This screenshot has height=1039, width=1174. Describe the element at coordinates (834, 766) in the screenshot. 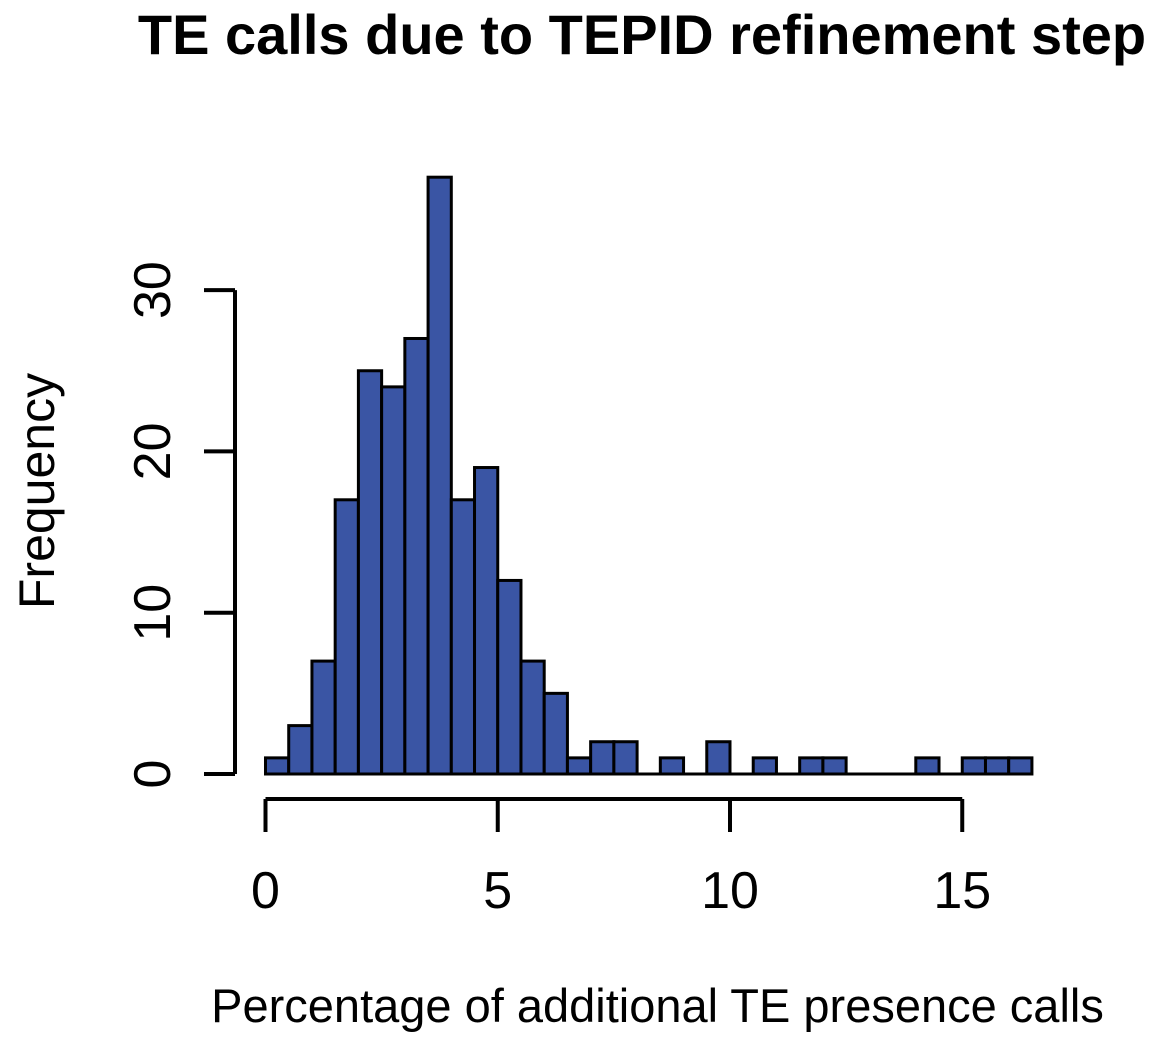

I see `histogram-bar-12-12.5` at that location.